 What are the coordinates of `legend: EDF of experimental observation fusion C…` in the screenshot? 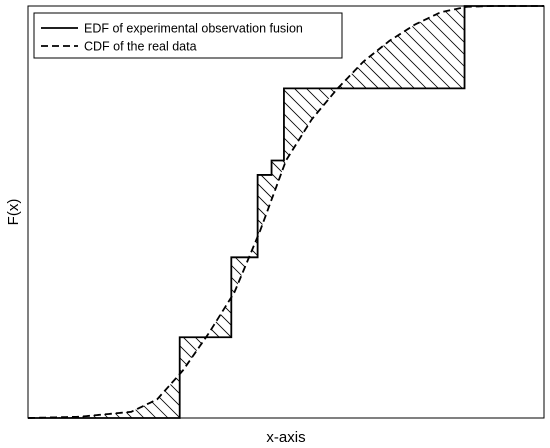 It's located at (188, 35).